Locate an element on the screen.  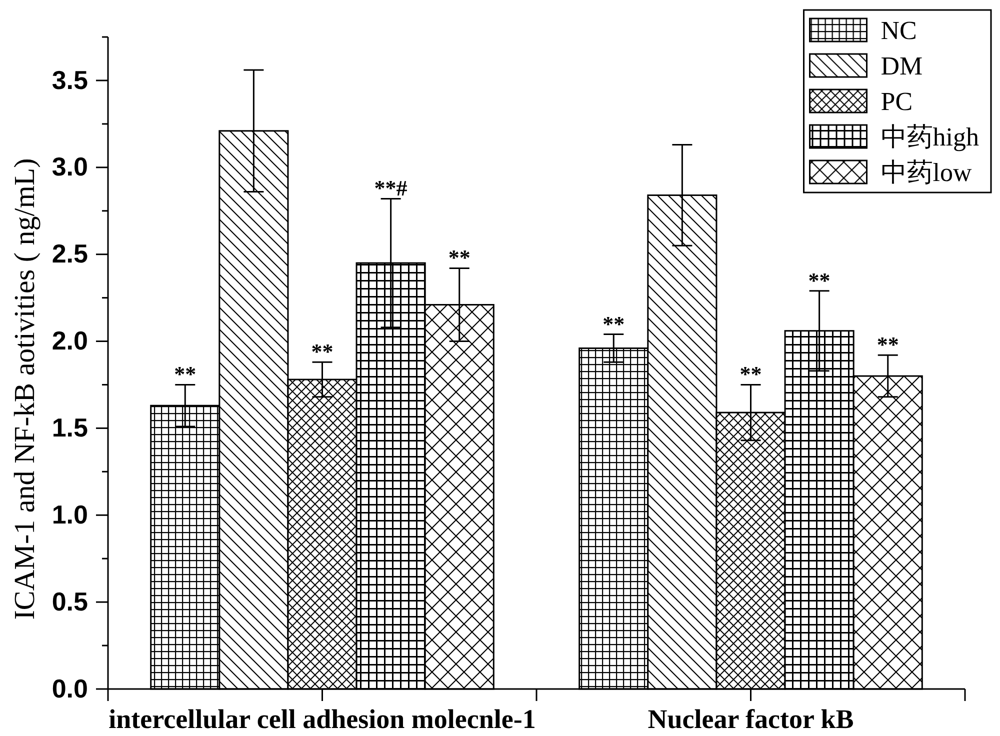
legend-label: 中药low is located at coordinates (926, 173).